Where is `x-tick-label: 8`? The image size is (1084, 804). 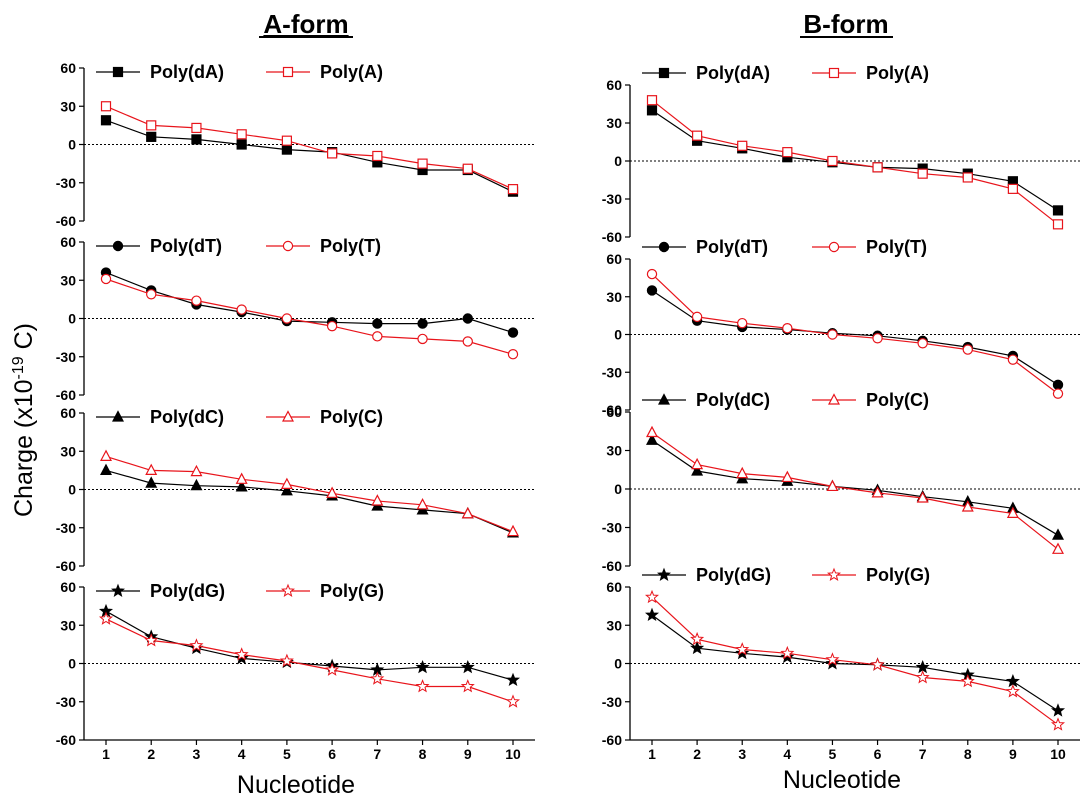 x-tick-label: 8 is located at coordinates (423, 754).